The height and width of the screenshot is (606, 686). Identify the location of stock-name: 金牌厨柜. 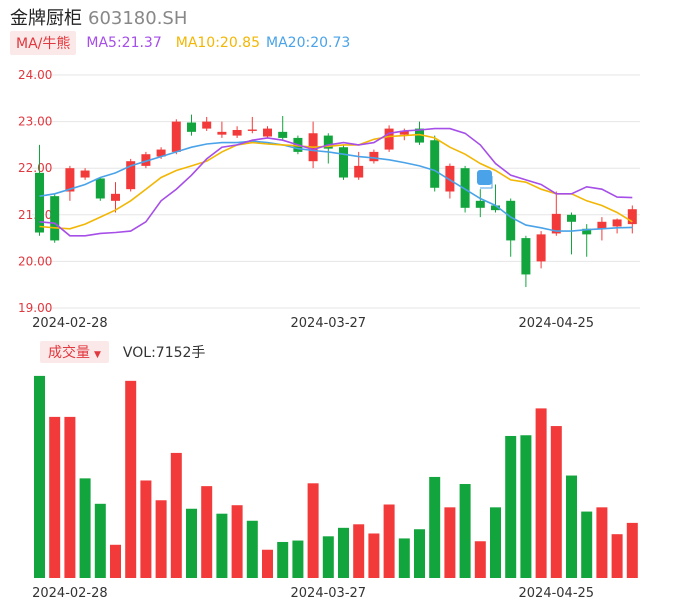
(46, 18).